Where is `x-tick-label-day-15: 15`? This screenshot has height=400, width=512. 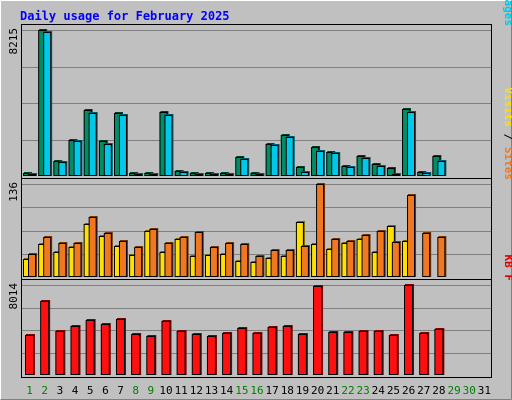 x-tick-label-day-15: 15 is located at coordinates (241, 390).